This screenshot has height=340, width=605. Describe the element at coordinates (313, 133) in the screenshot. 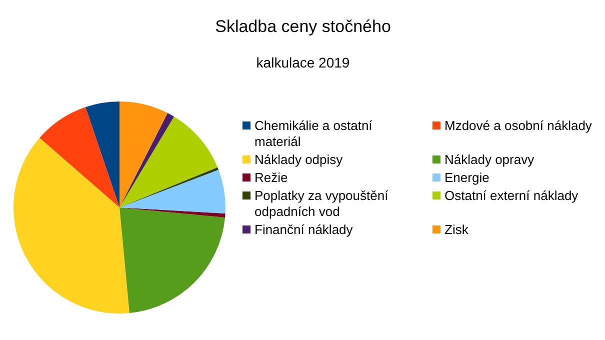

I see `legend-label: Chemikálie a ostatní materiál` at that location.